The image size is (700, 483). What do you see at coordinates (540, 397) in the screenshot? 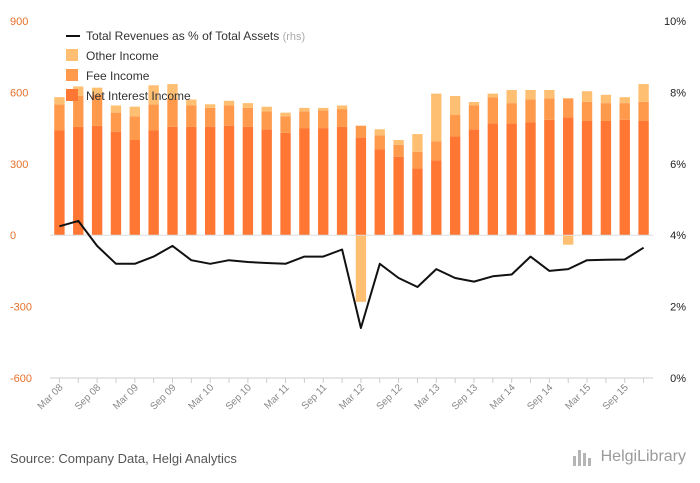
I see `x-tick-label: Sep 14` at bounding box center [540, 397].